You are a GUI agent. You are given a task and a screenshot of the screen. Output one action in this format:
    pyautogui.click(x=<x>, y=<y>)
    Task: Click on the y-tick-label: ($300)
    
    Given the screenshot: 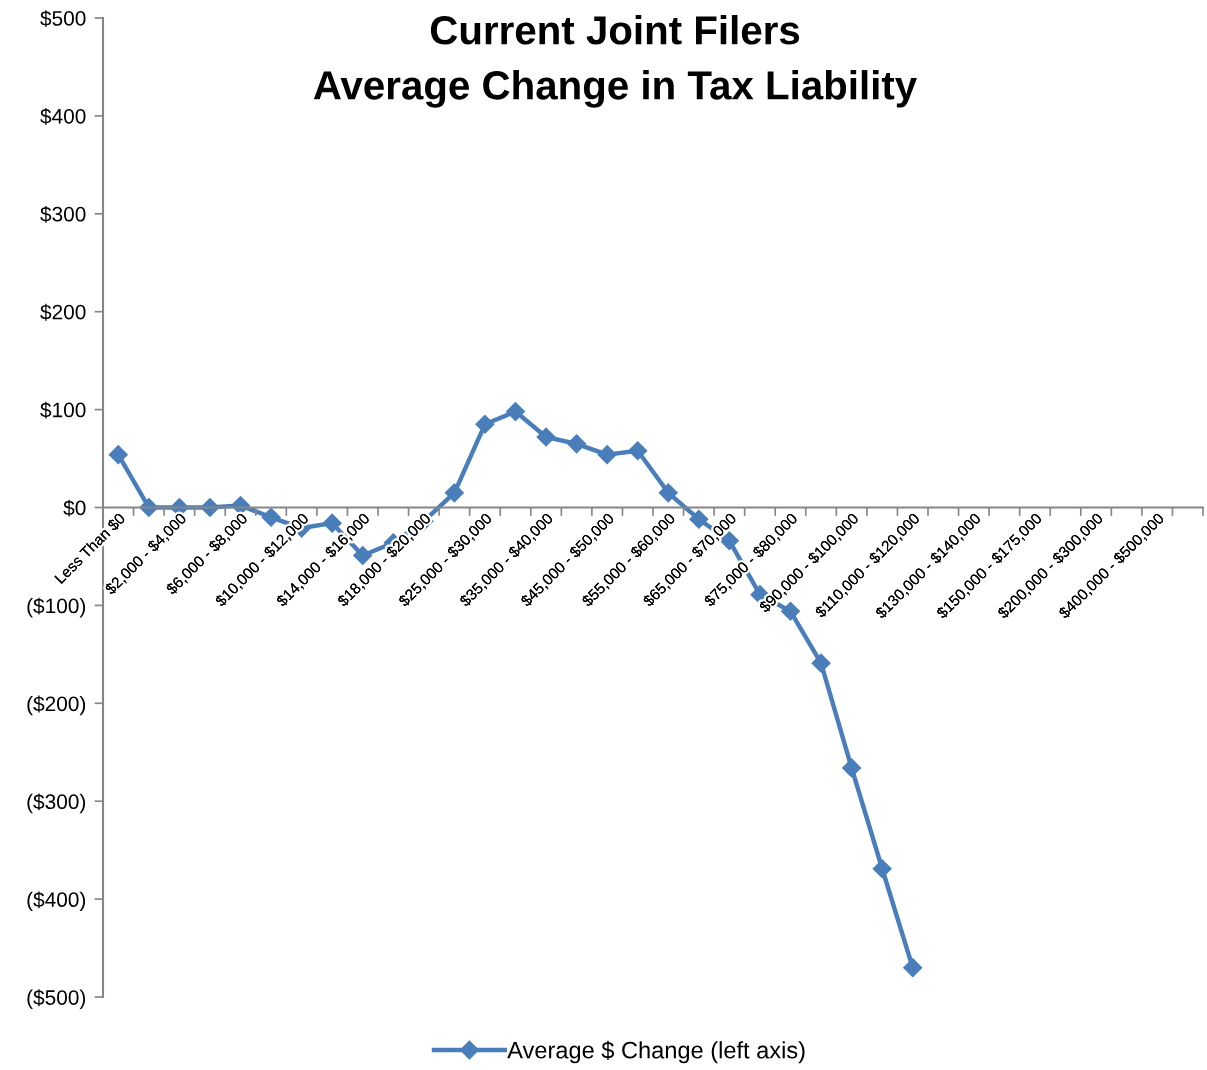 What is the action you would take?
    pyautogui.click(x=56, y=803)
    